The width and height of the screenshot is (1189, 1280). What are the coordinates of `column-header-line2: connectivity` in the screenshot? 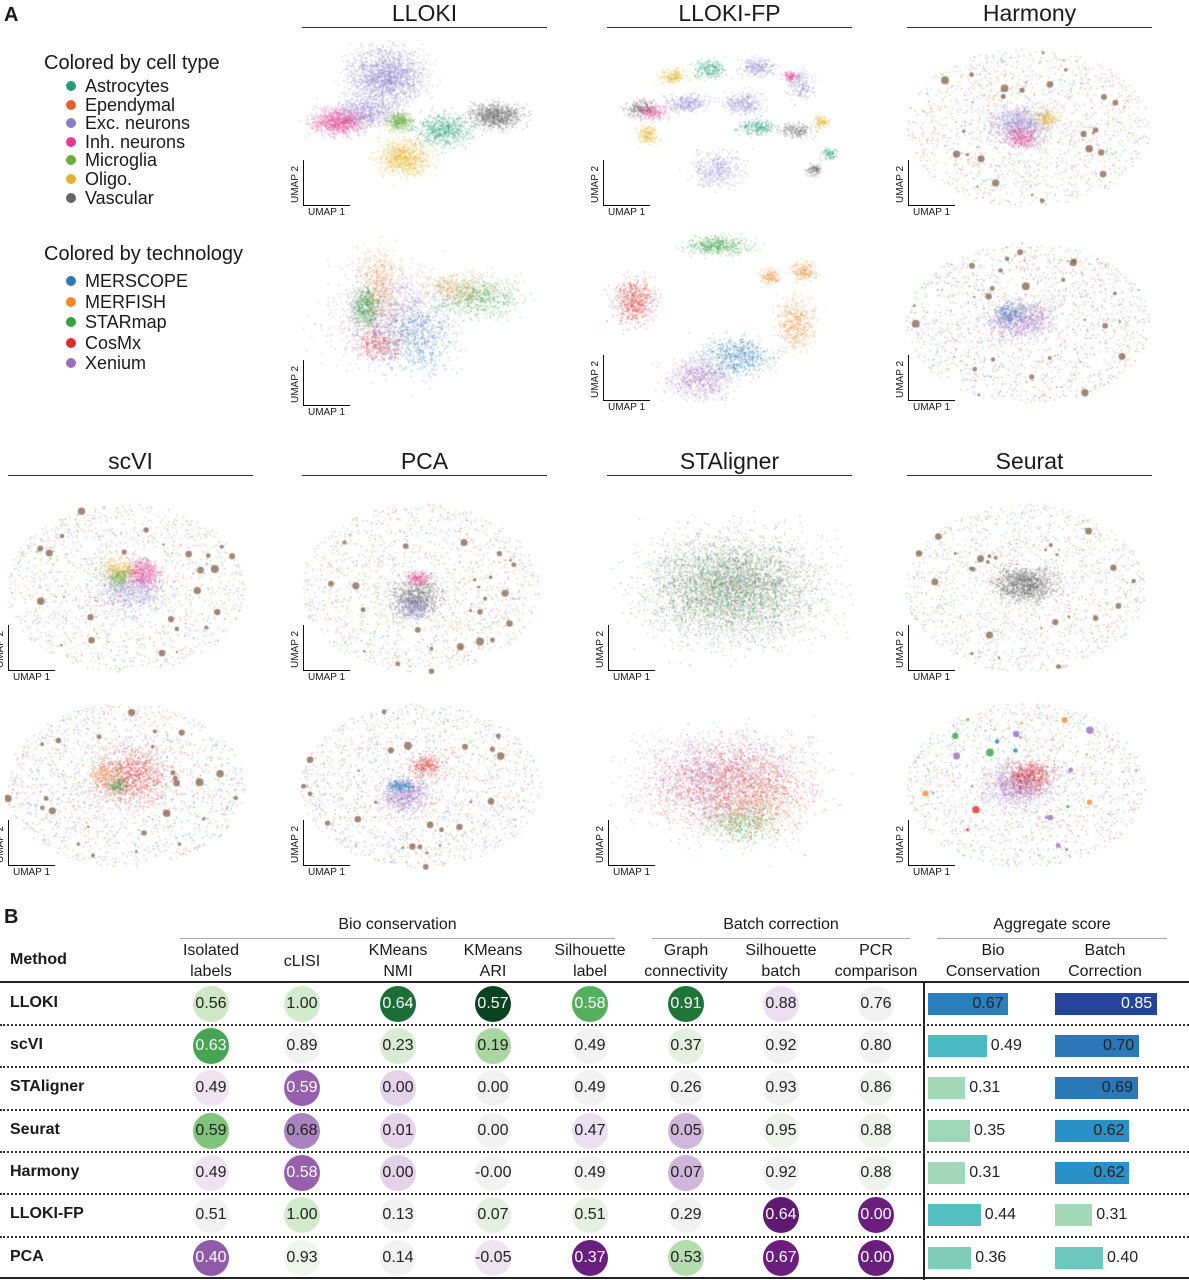 It's located at (686, 971).